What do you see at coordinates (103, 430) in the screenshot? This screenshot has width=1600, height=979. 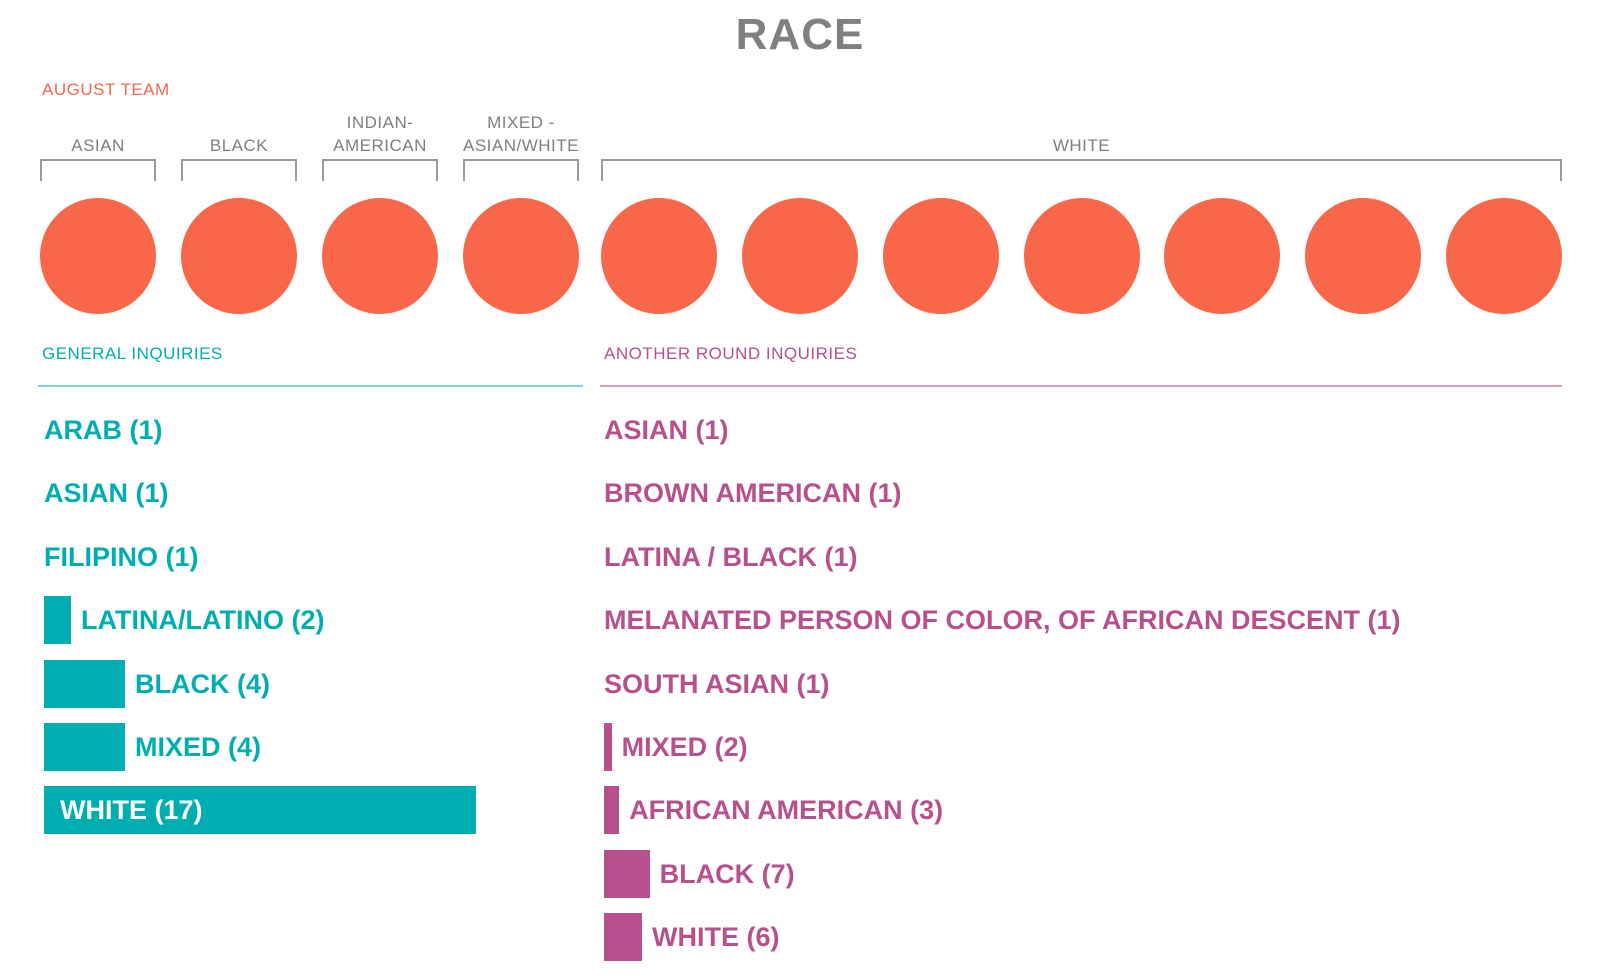 I see `bar-label: ARAB (1)` at bounding box center [103, 430].